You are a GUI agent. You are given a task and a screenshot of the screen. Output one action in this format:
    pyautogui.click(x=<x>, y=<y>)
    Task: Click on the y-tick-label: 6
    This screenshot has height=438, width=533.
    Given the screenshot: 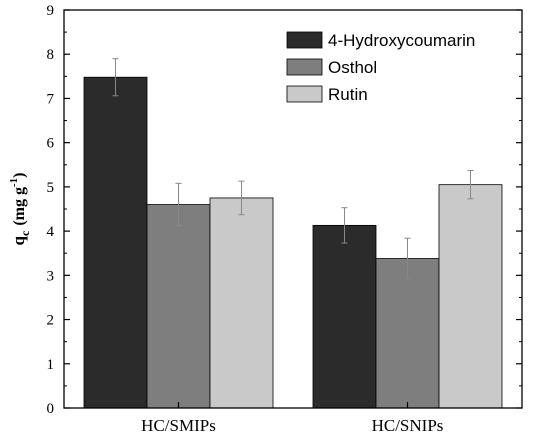 What is the action you would take?
    pyautogui.click(x=51, y=144)
    